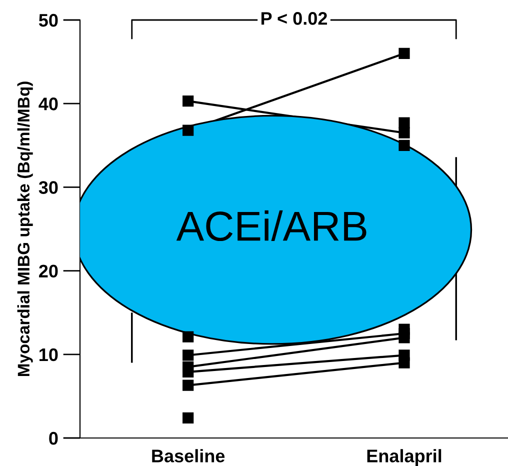 The height and width of the screenshot is (466, 508). I want to click on y-tick-label: 30, so click(48, 187).